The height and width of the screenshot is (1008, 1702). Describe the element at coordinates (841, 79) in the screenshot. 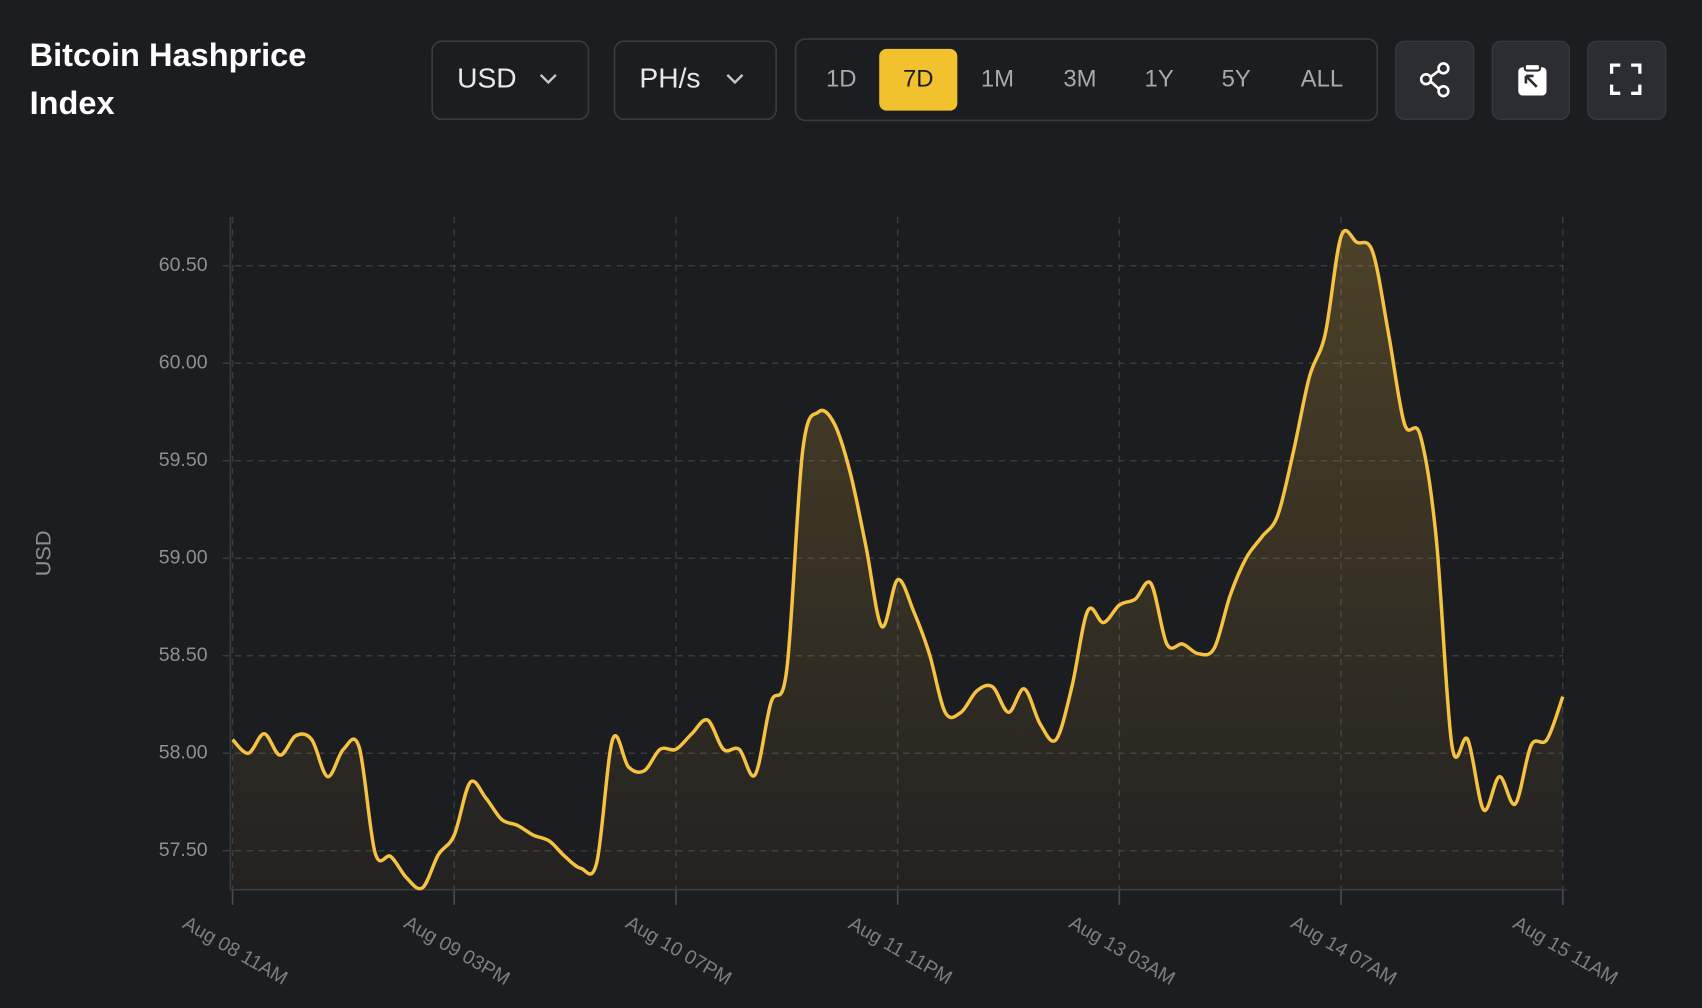

I see `range-button: 1D` at that location.